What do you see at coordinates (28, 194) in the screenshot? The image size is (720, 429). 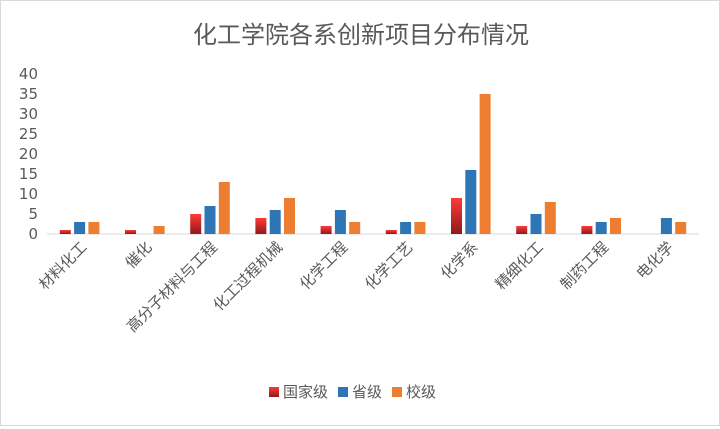 I see `y-tick-label: 10` at bounding box center [28, 194].